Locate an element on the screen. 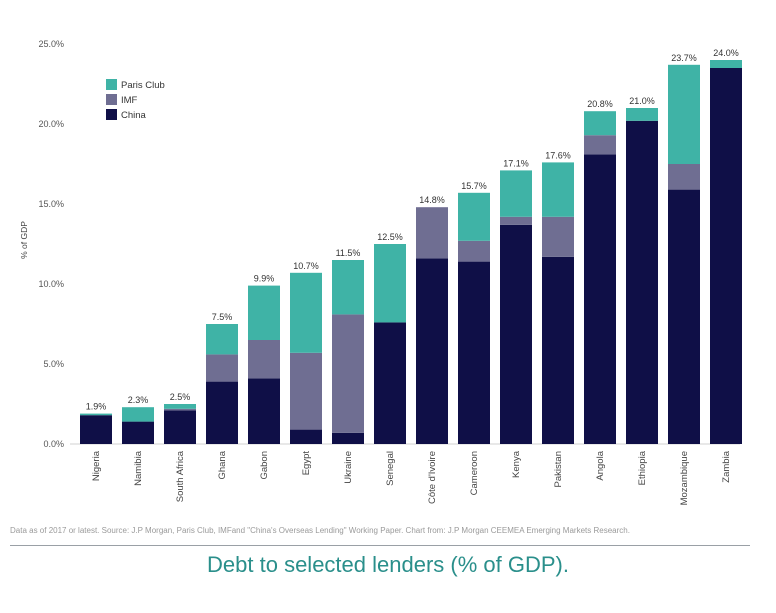  category-label: Cameroon is located at coordinates (474, 473).